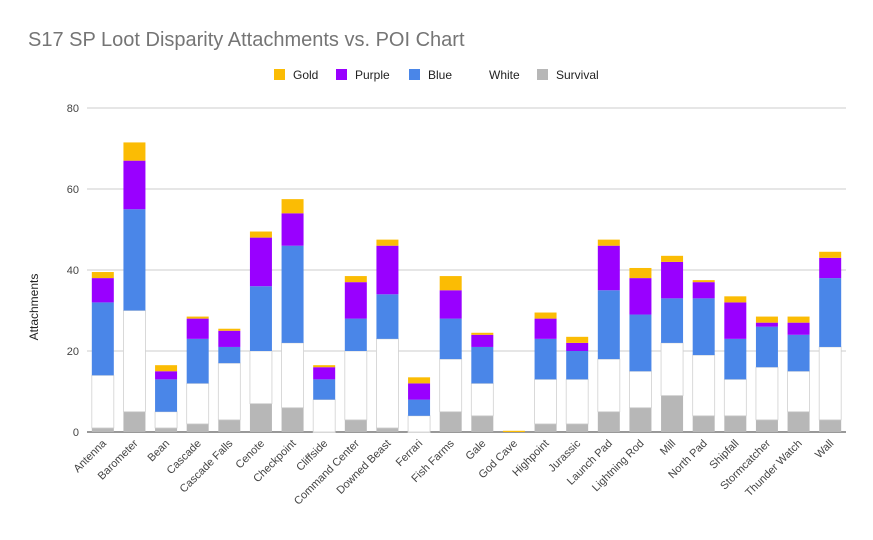  I want to click on legend-item-white: White, so click(495, 75).